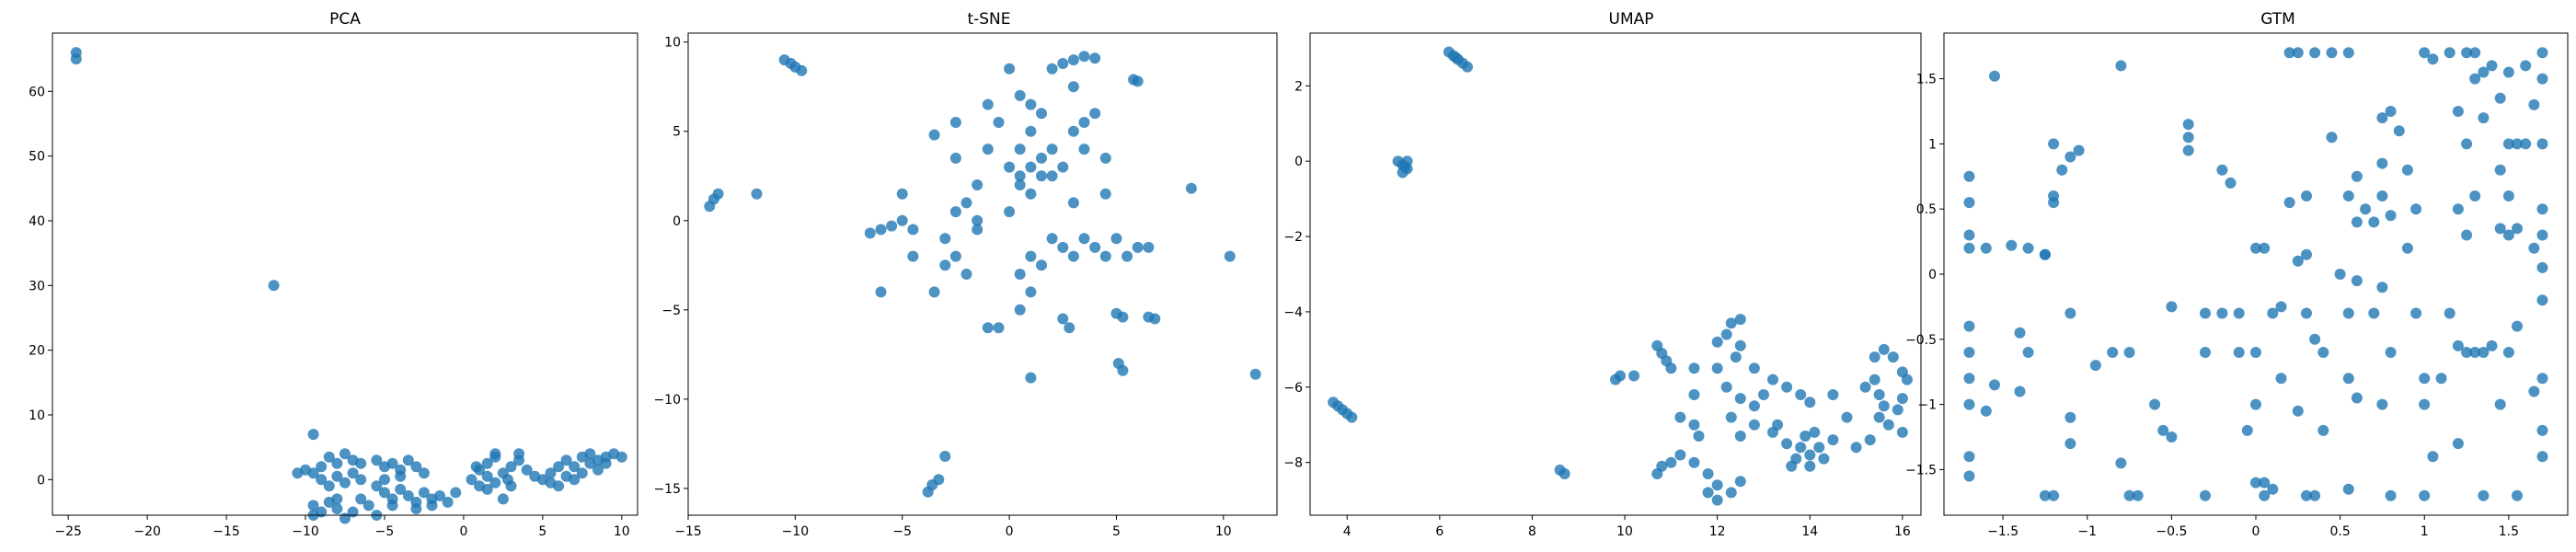  What do you see at coordinates (1927, 405) in the screenshot?
I see `y-tick-label: −1` at bounding box center [1927, 405].